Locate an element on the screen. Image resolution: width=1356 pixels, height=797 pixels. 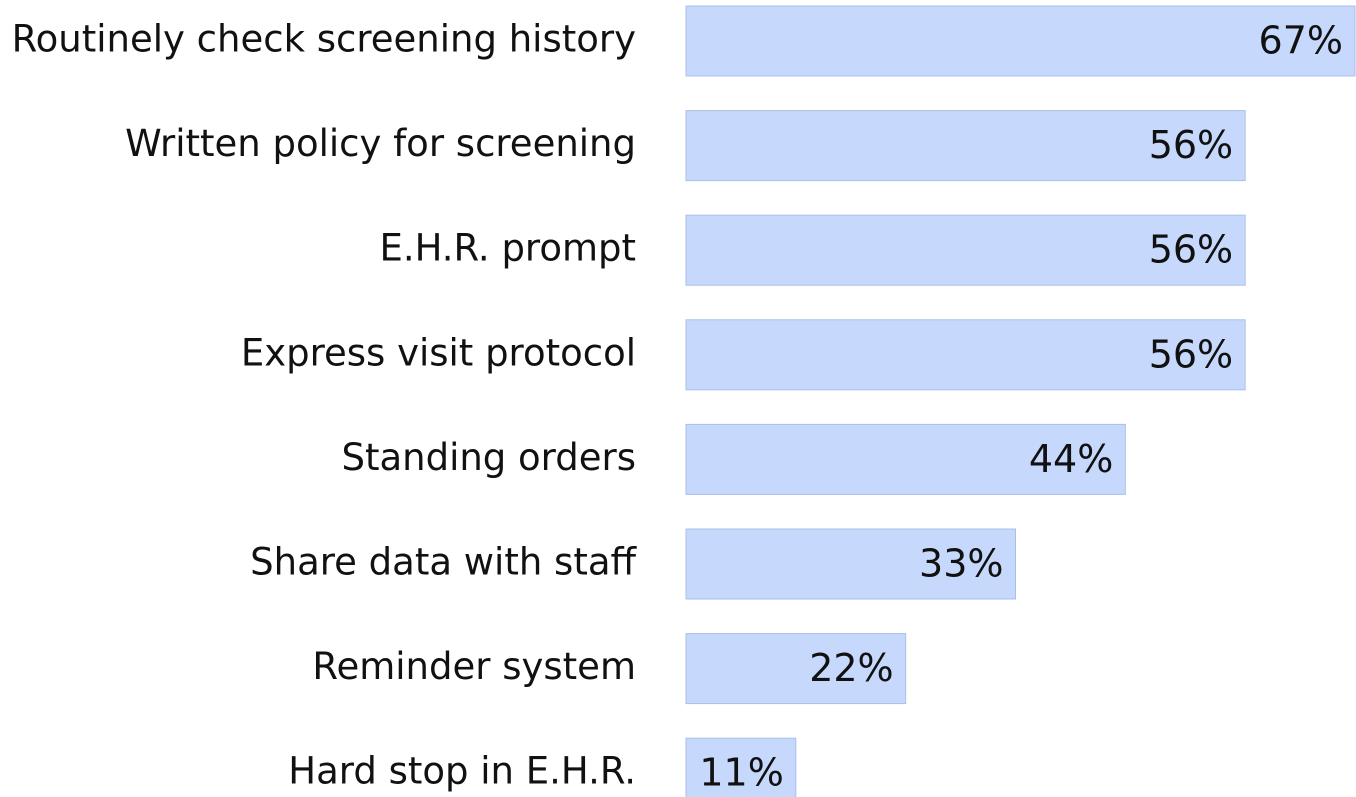
category-label: Hard stop in E.H.R. is located at coordinates (462, 771).